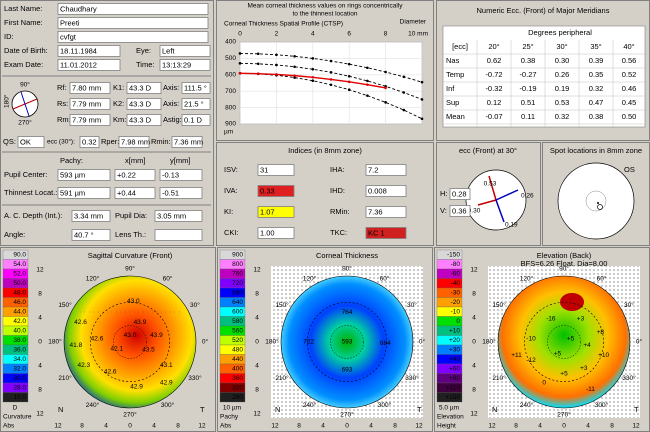  What do you see at coordinates (347, 312) in the screenshot?
I see `map-value: 764` at bounding box center [347, 312].